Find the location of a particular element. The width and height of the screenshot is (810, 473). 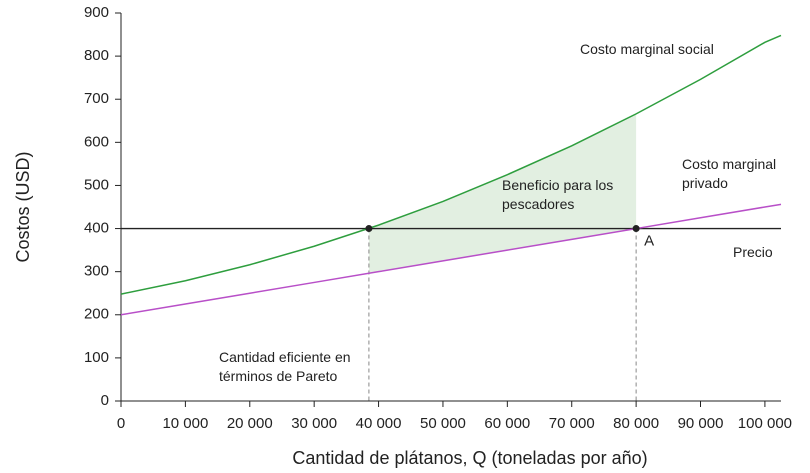

series-label: Costo marginal privado is located at coordinates (729, 173).